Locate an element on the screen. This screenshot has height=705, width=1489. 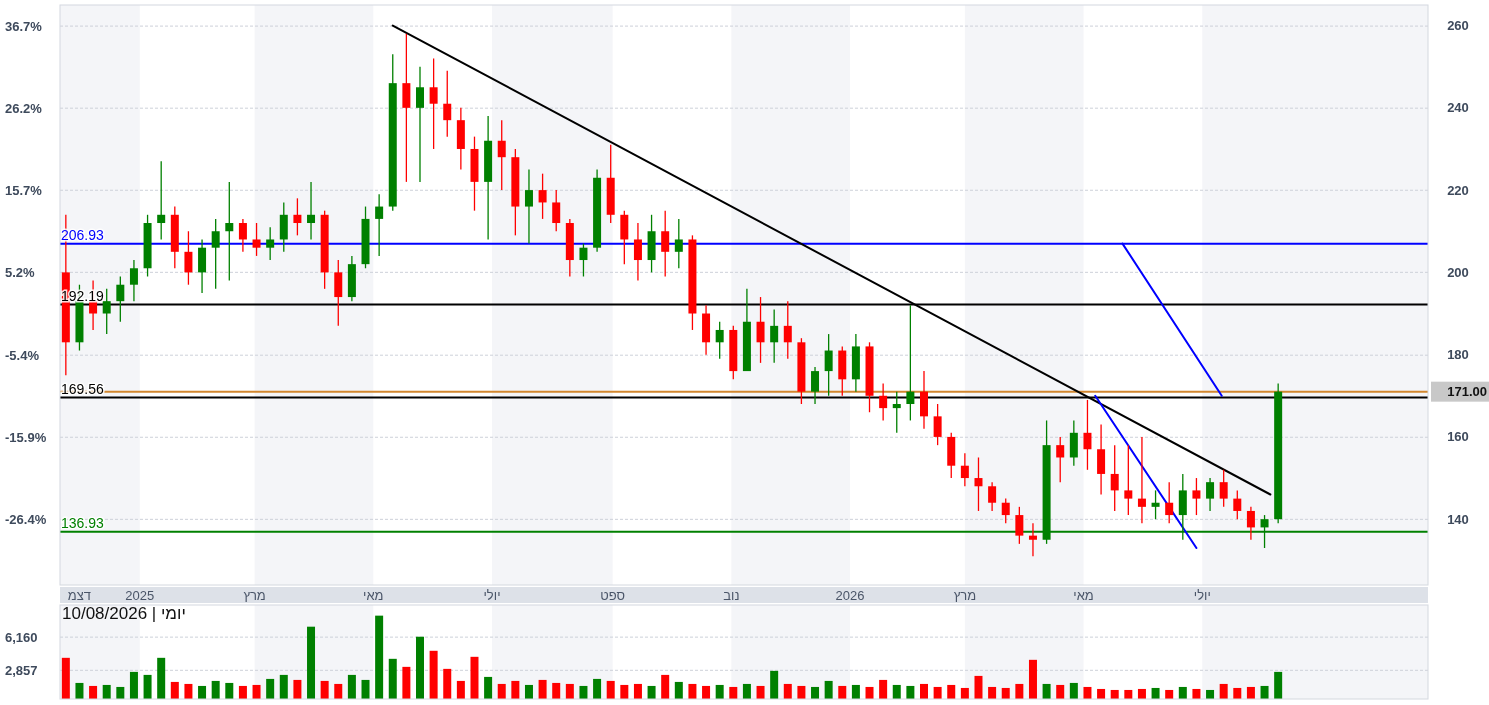
x-tick-label: ספט is located at coordinates (613, 595).